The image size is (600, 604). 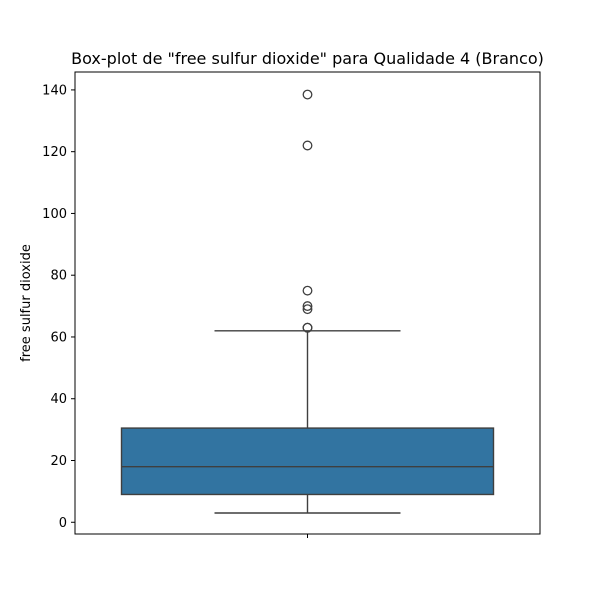 I want to click on y-tick-label: 140, so click(x=54, y=90).